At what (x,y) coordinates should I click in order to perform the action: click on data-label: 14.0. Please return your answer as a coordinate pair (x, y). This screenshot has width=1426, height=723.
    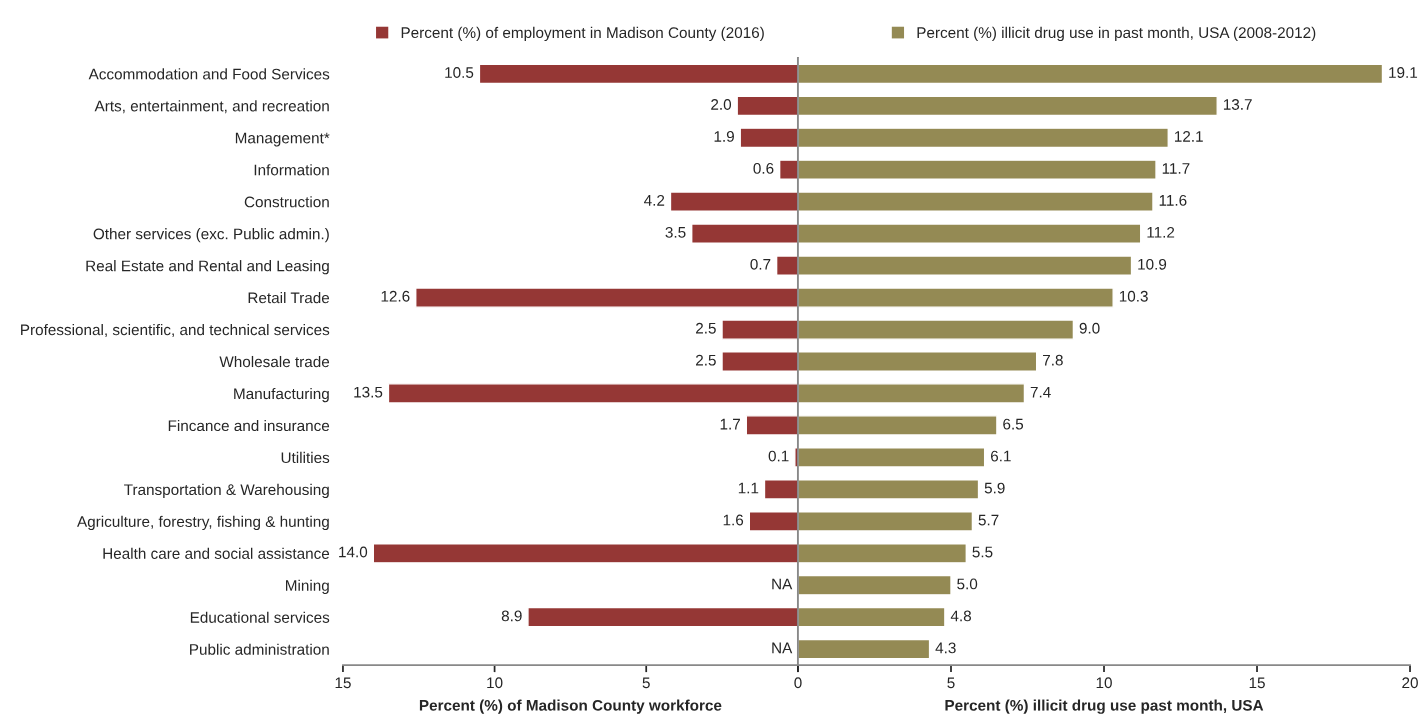
    Looking at the image, I should click on (353, 552).